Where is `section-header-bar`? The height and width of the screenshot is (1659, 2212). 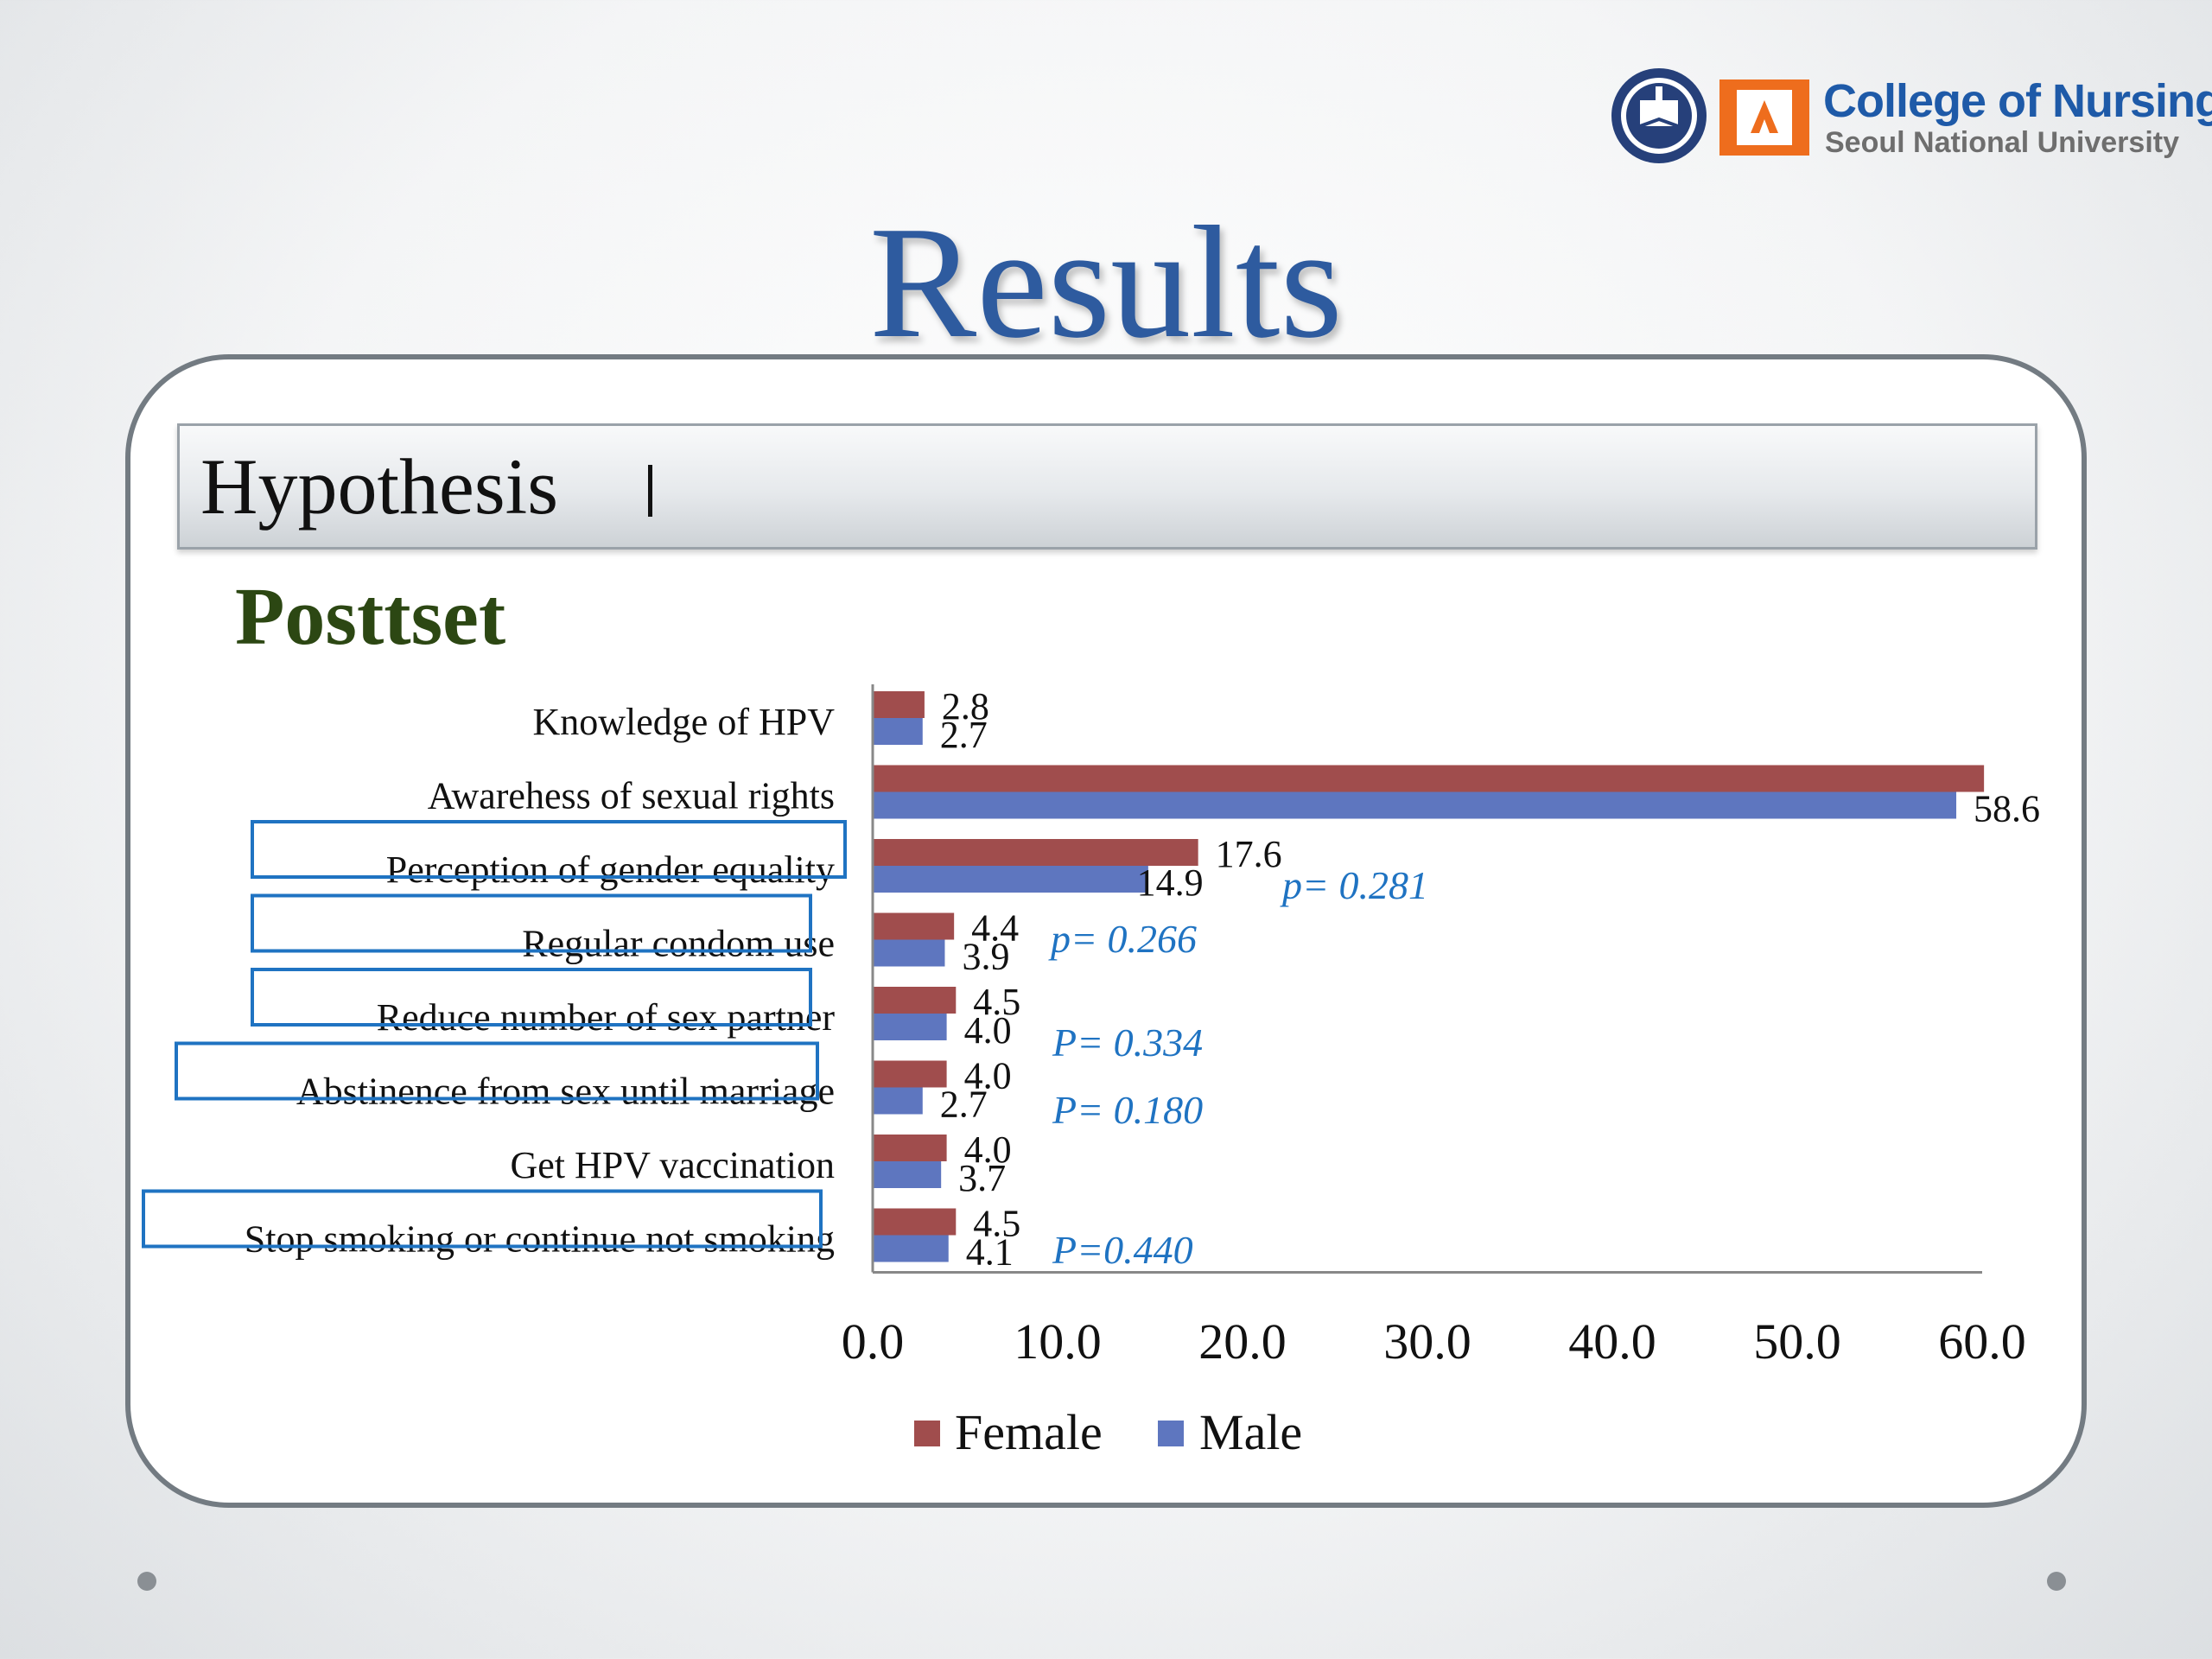
section-header-bar is located at coordinates (1107, 486).